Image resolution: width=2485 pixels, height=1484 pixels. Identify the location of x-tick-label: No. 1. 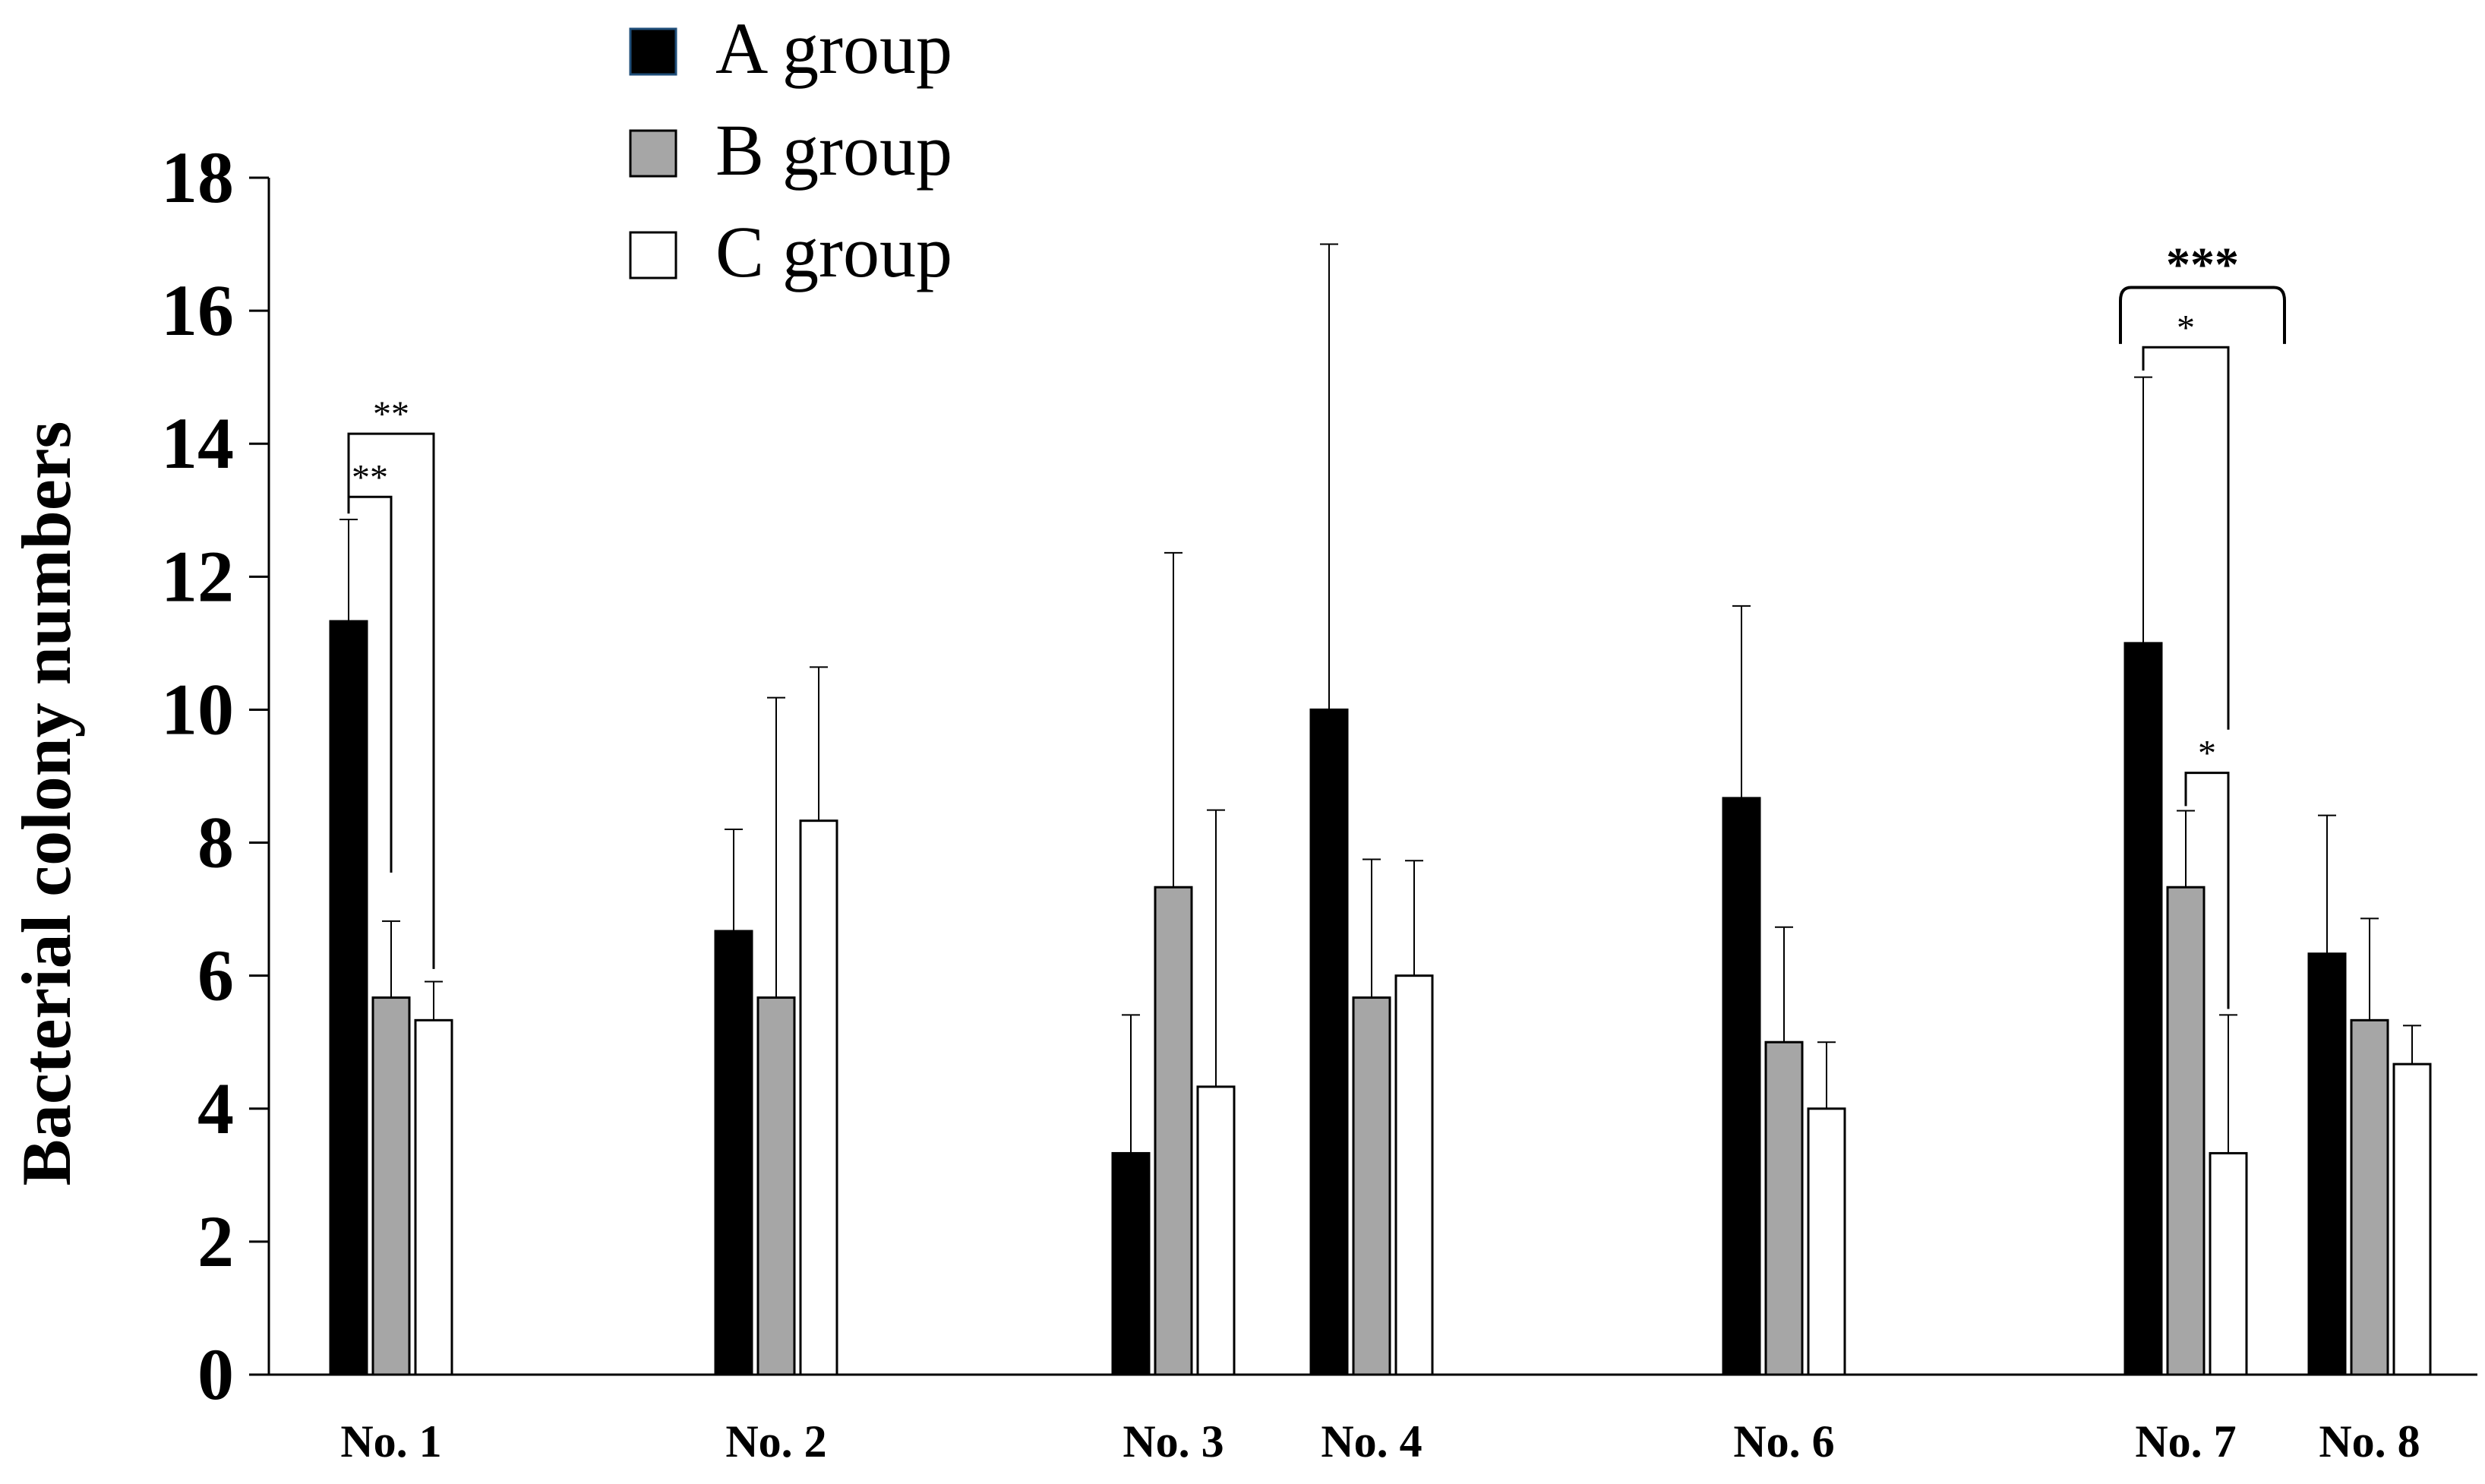
(390, 1441).